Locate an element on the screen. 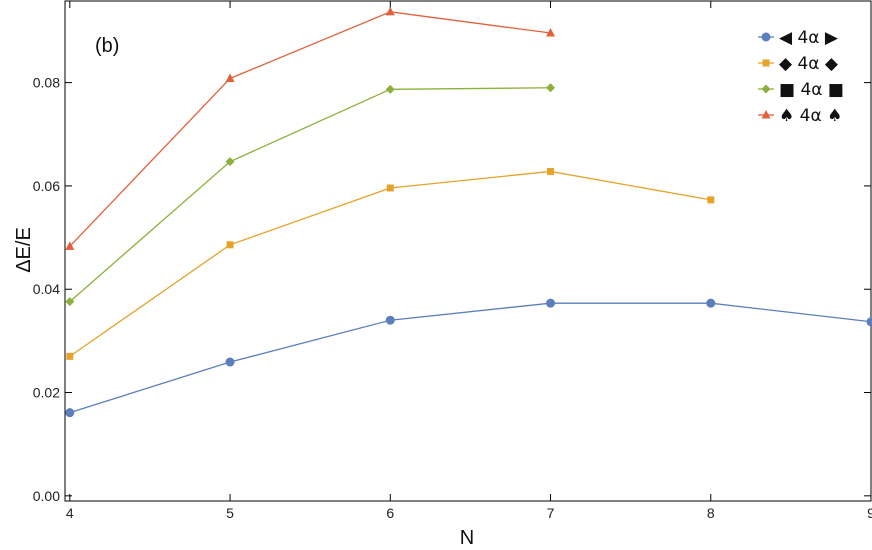 Image resolution: width=872 pixels, height=550 pixels. legend-label: ◀ 4α ▶ is located at coordinates (809, 38).